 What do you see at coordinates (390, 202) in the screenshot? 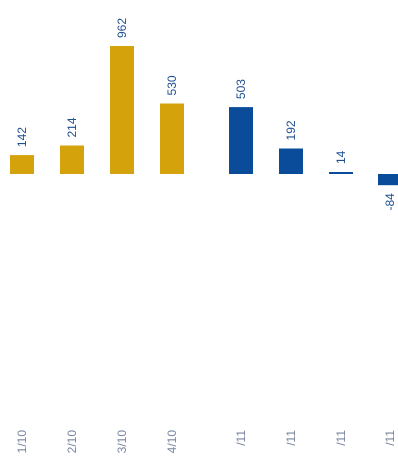
I see `value-label-8: -84` at bounding box center [390, 202].